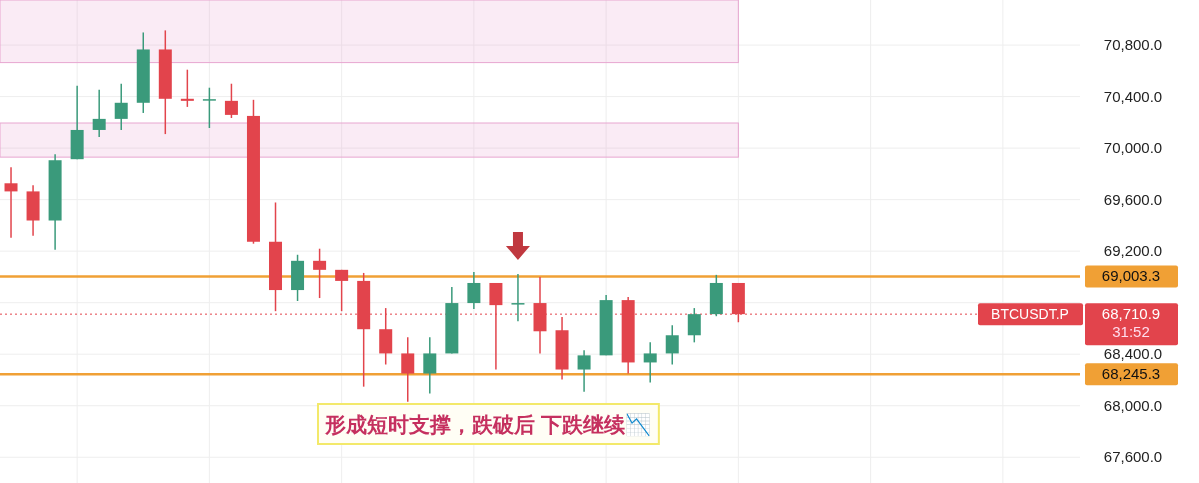  What do you see at coordinates (1133, 96) in the screenshot?
I see `y-tick-label: 70,400.0` at bounding box center [1133, 96].